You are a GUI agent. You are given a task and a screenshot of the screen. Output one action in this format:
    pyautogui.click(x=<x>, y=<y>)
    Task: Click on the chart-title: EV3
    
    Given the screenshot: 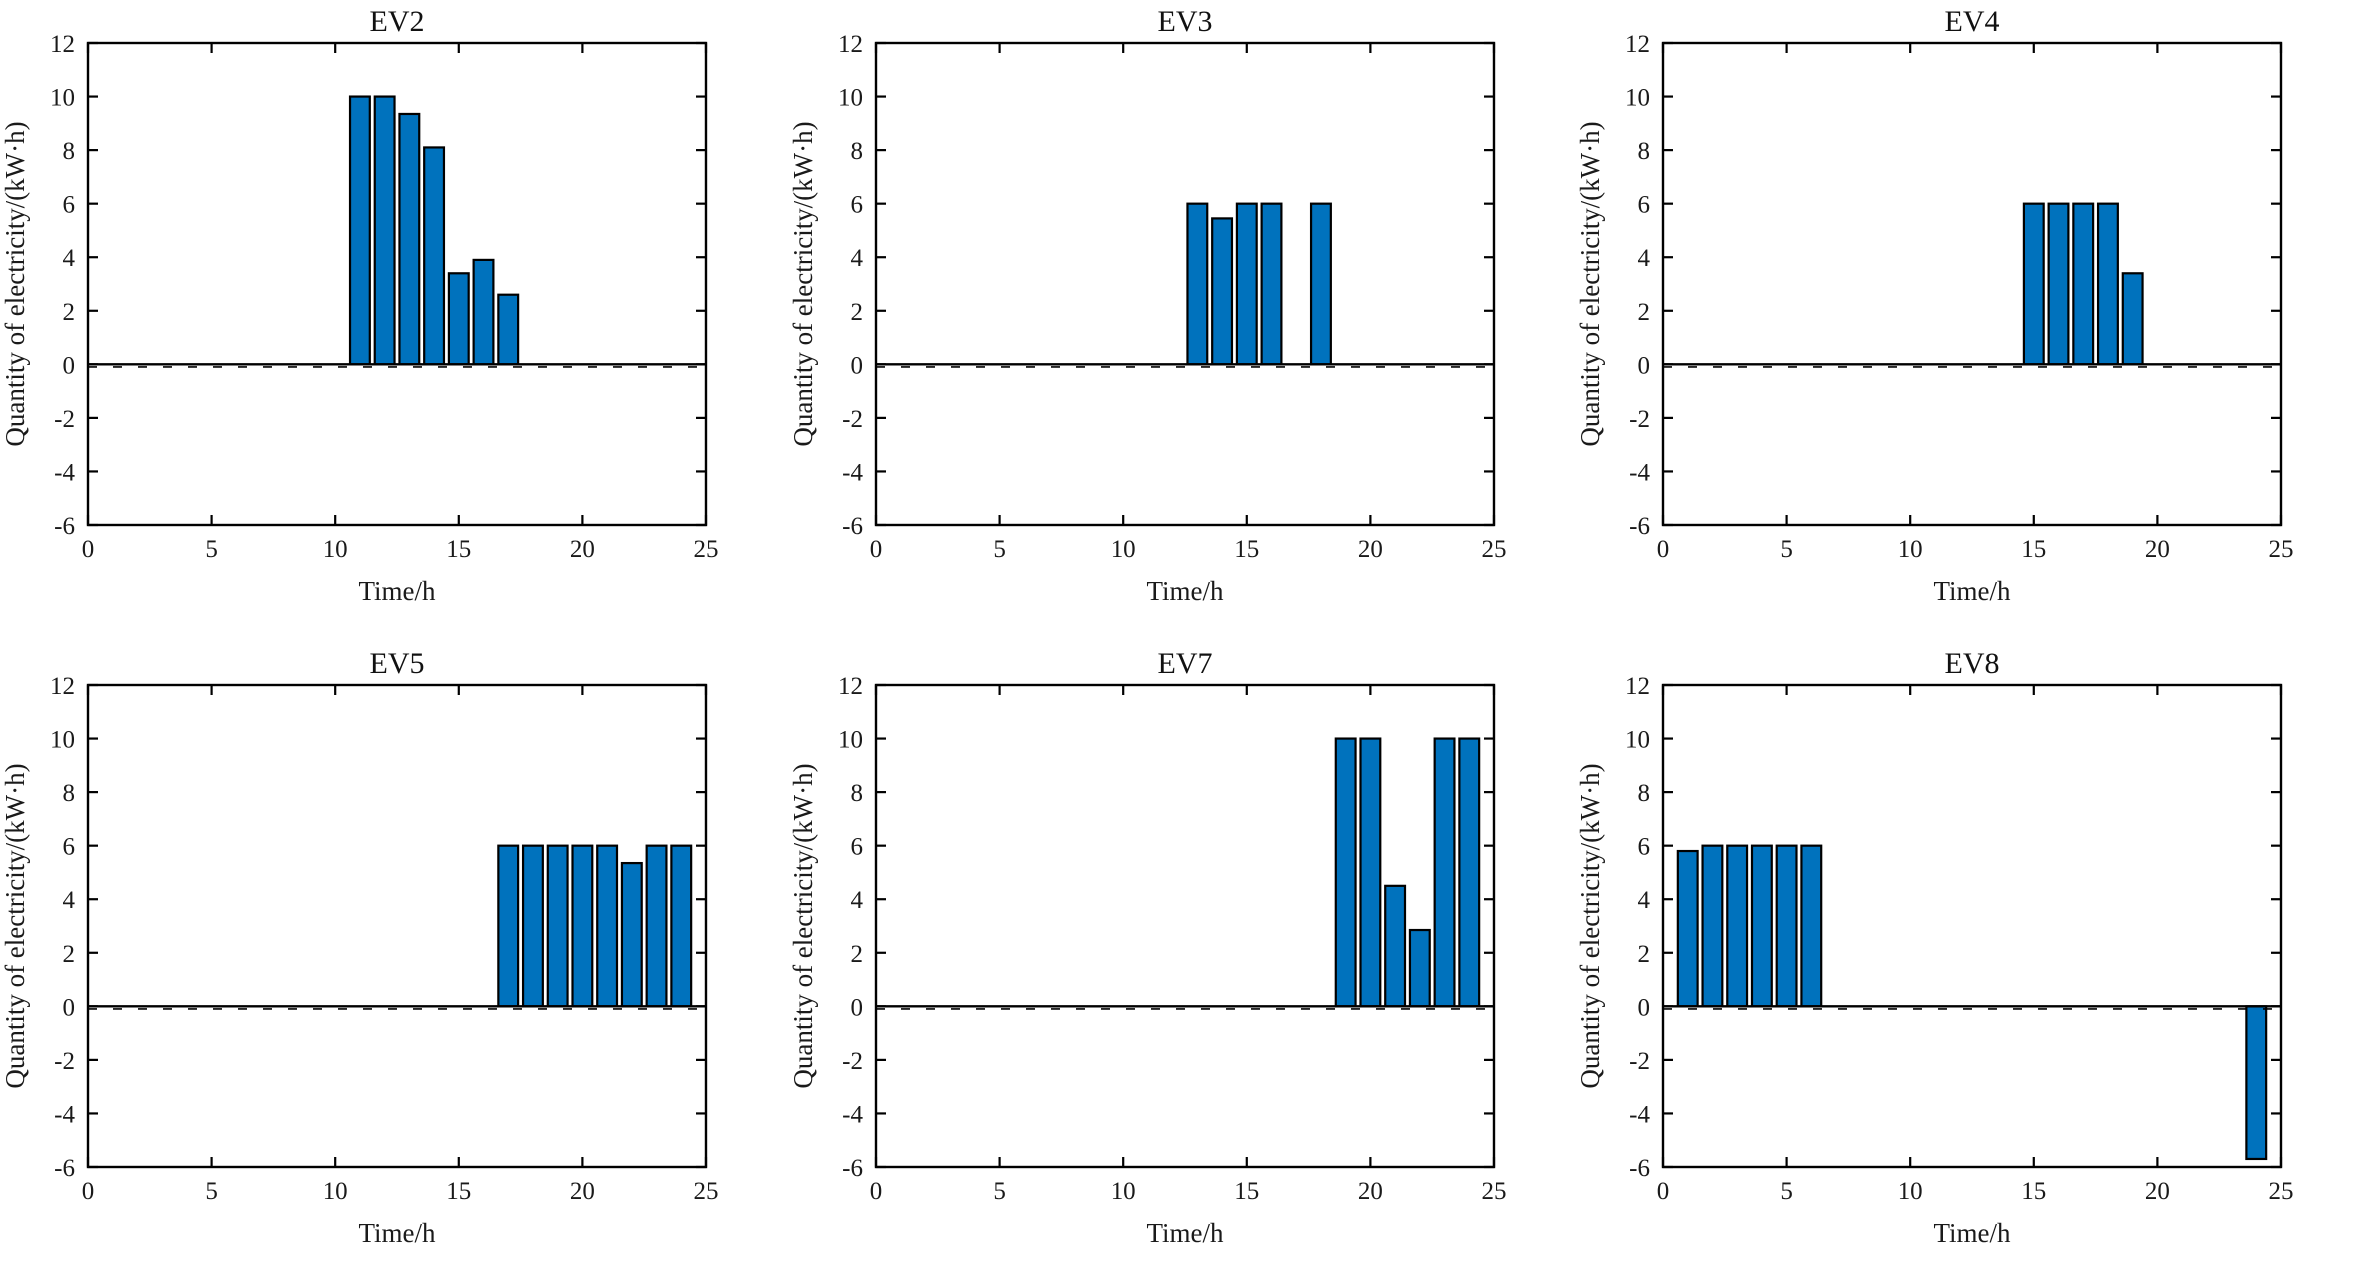 What is the action you would take?
    pyautogui.click(x=1184, y=21)
    